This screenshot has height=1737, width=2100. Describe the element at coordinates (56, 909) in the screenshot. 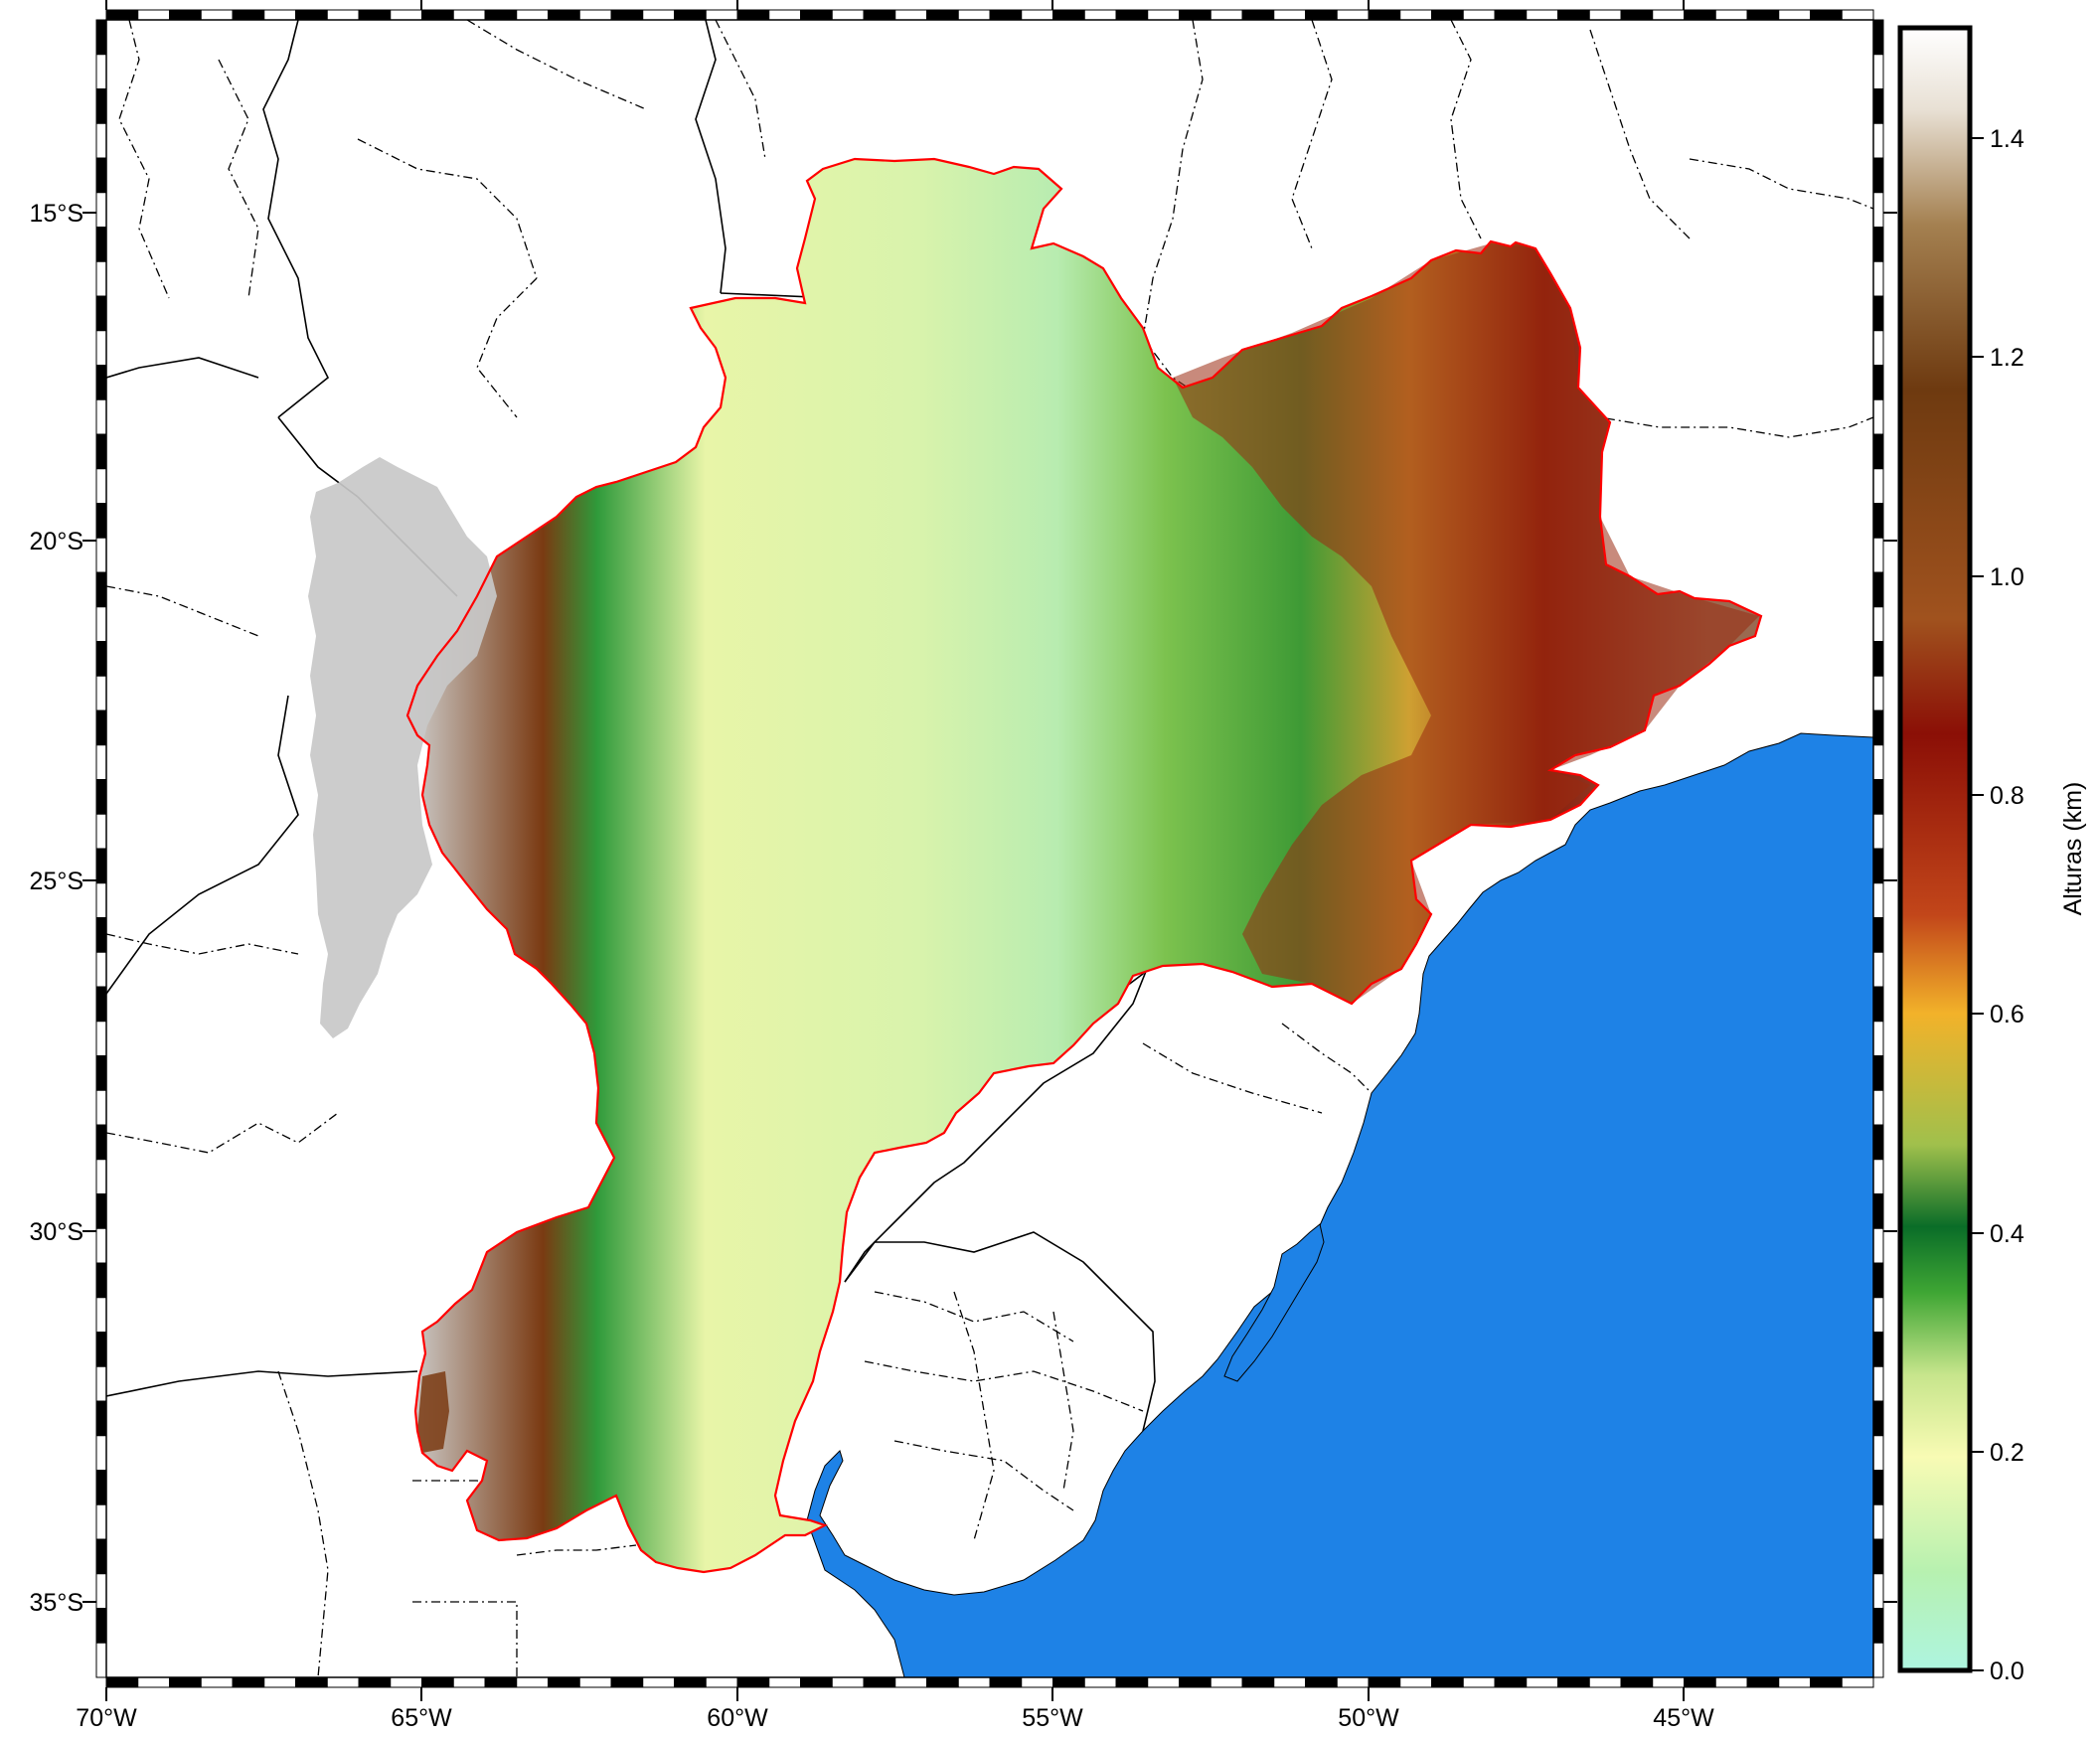

I see `latitude-labels: 15°S 20°S 25°S 30°S 35°S` at that location.